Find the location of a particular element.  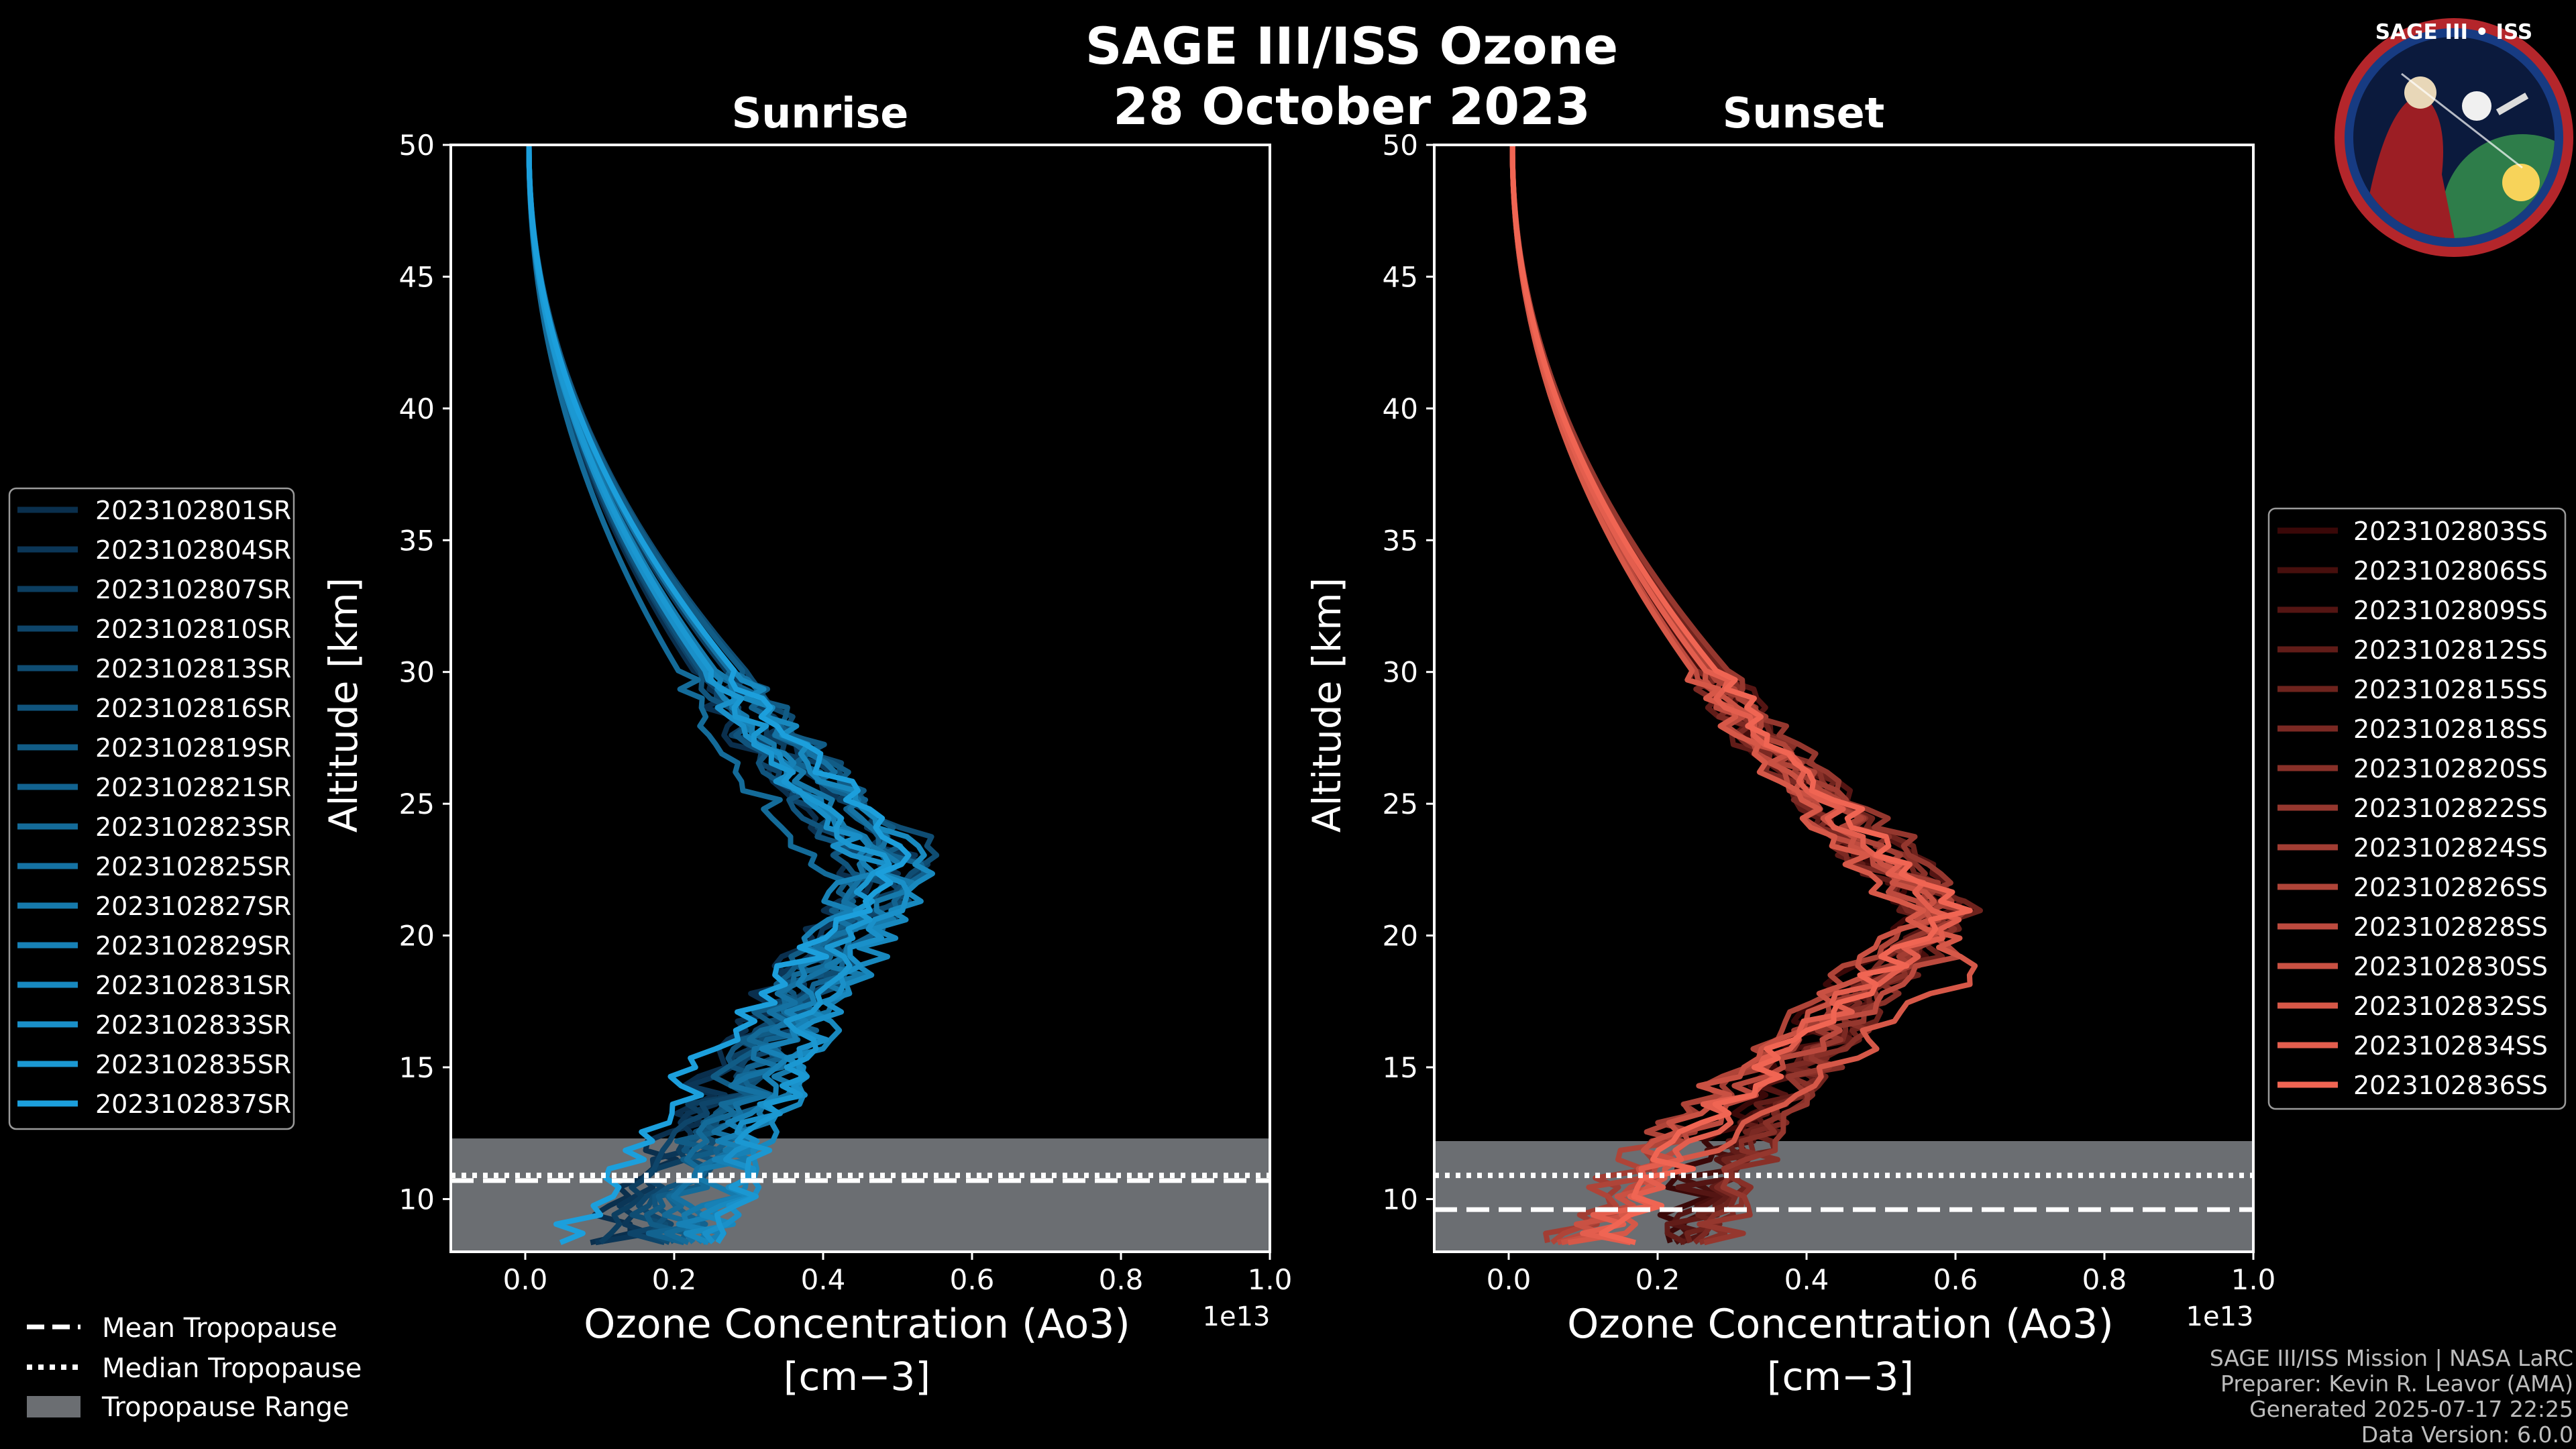

sunrise-legend-label-2023102804SR: 2023102804SR is located at coordinates (193, 550).